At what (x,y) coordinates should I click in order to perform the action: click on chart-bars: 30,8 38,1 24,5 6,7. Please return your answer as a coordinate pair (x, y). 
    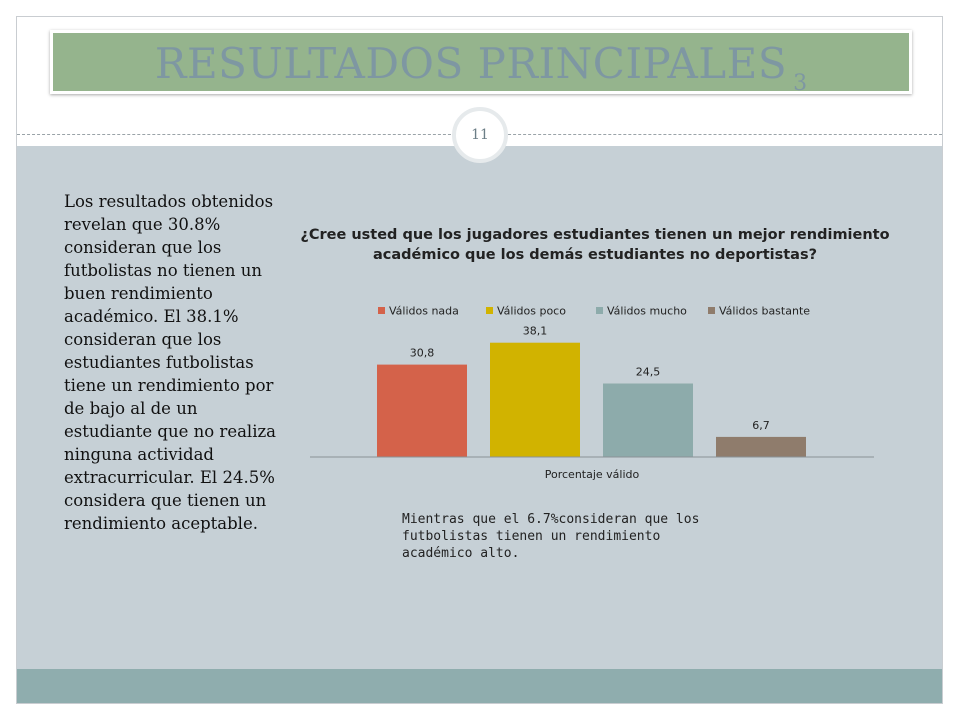
    Looking at the image, I should click on (591, 391).